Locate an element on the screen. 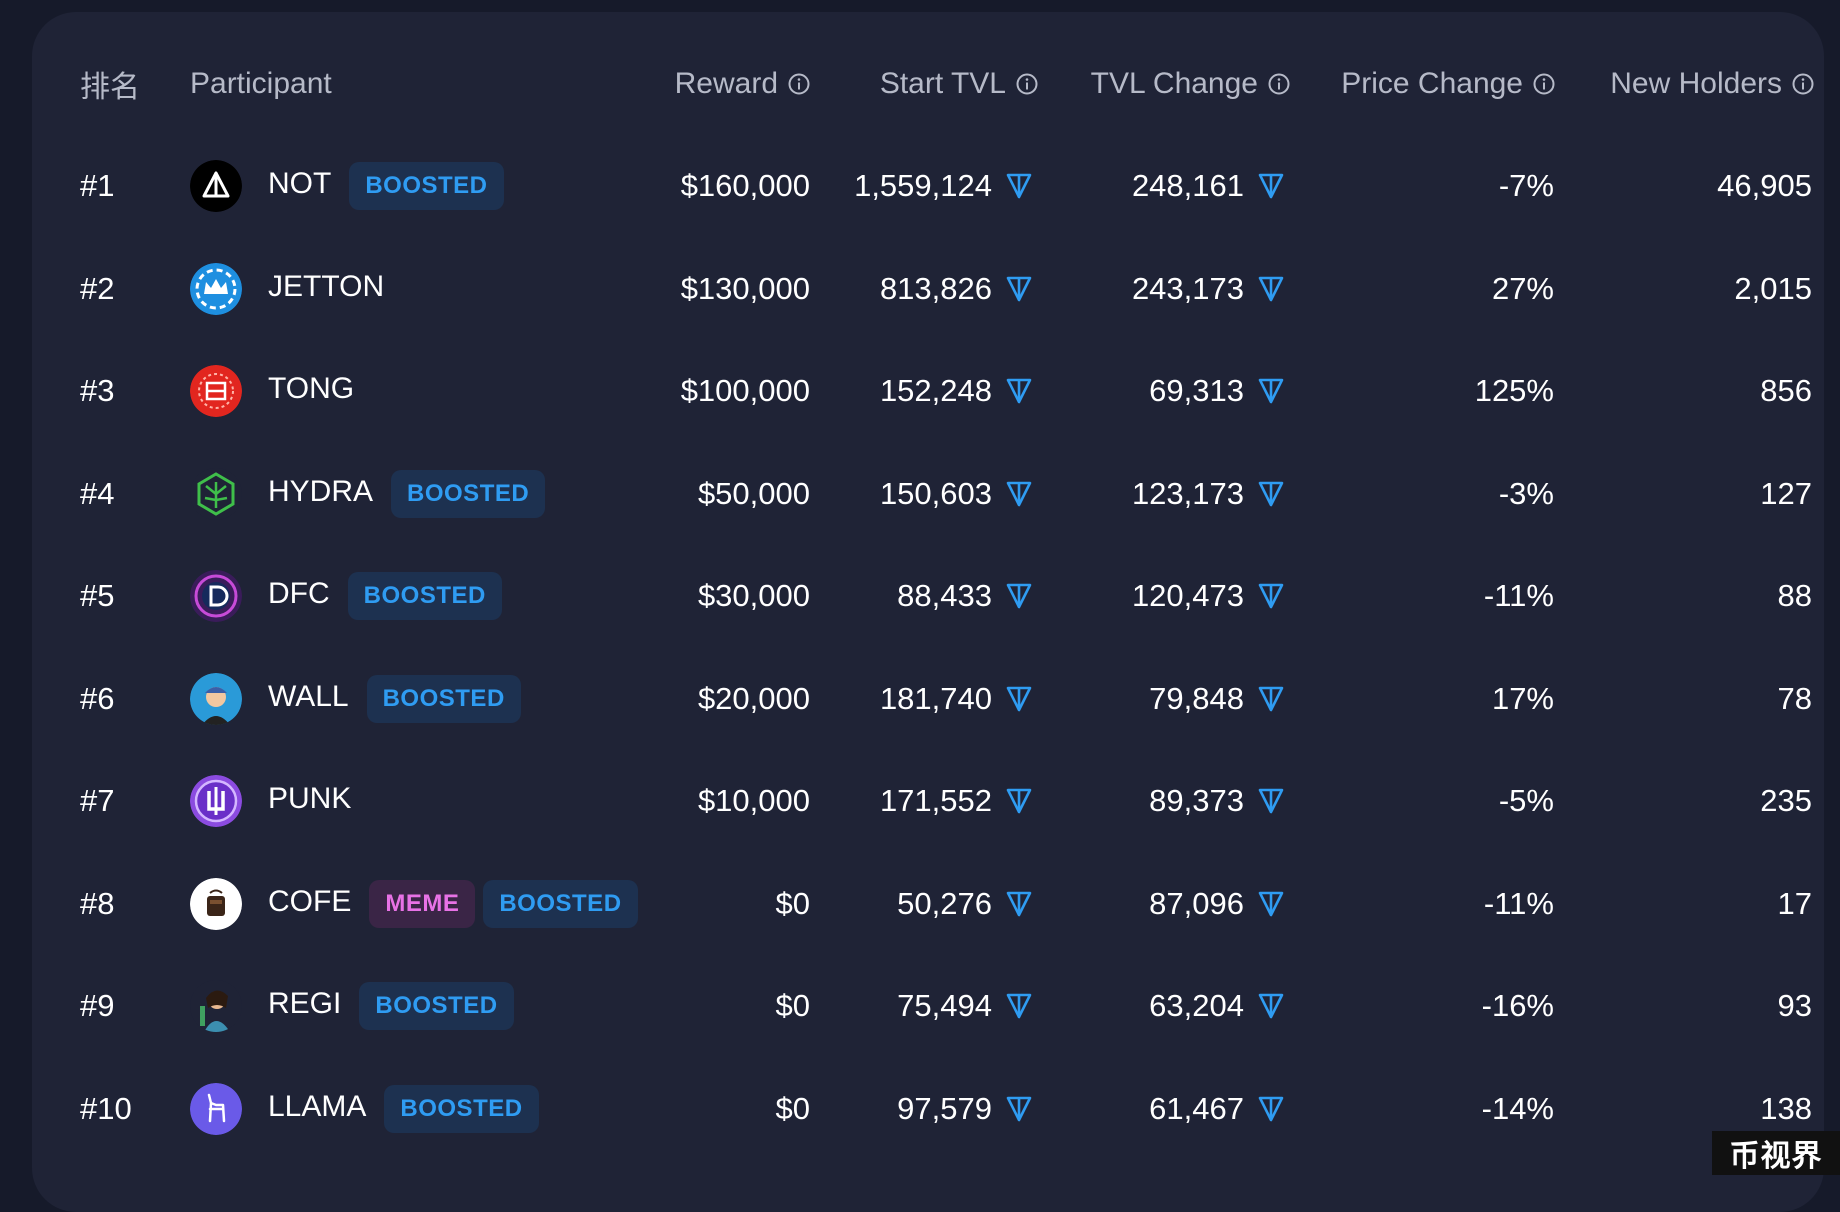  participant-name: DFC is located at coordinates (299, 593).